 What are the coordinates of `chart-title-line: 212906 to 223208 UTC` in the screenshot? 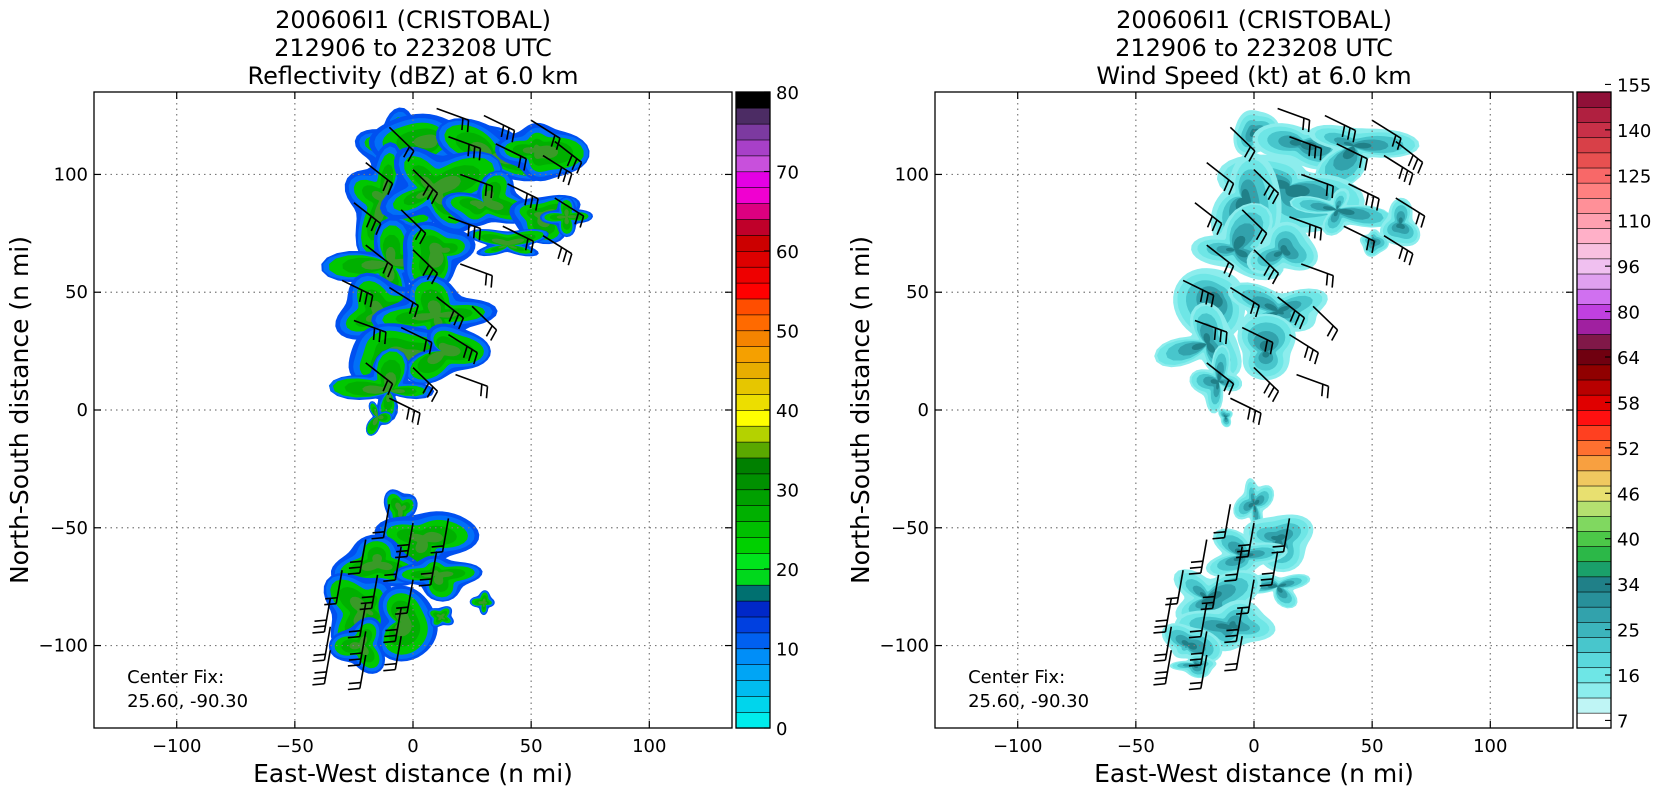 It's located at (1254, 48).